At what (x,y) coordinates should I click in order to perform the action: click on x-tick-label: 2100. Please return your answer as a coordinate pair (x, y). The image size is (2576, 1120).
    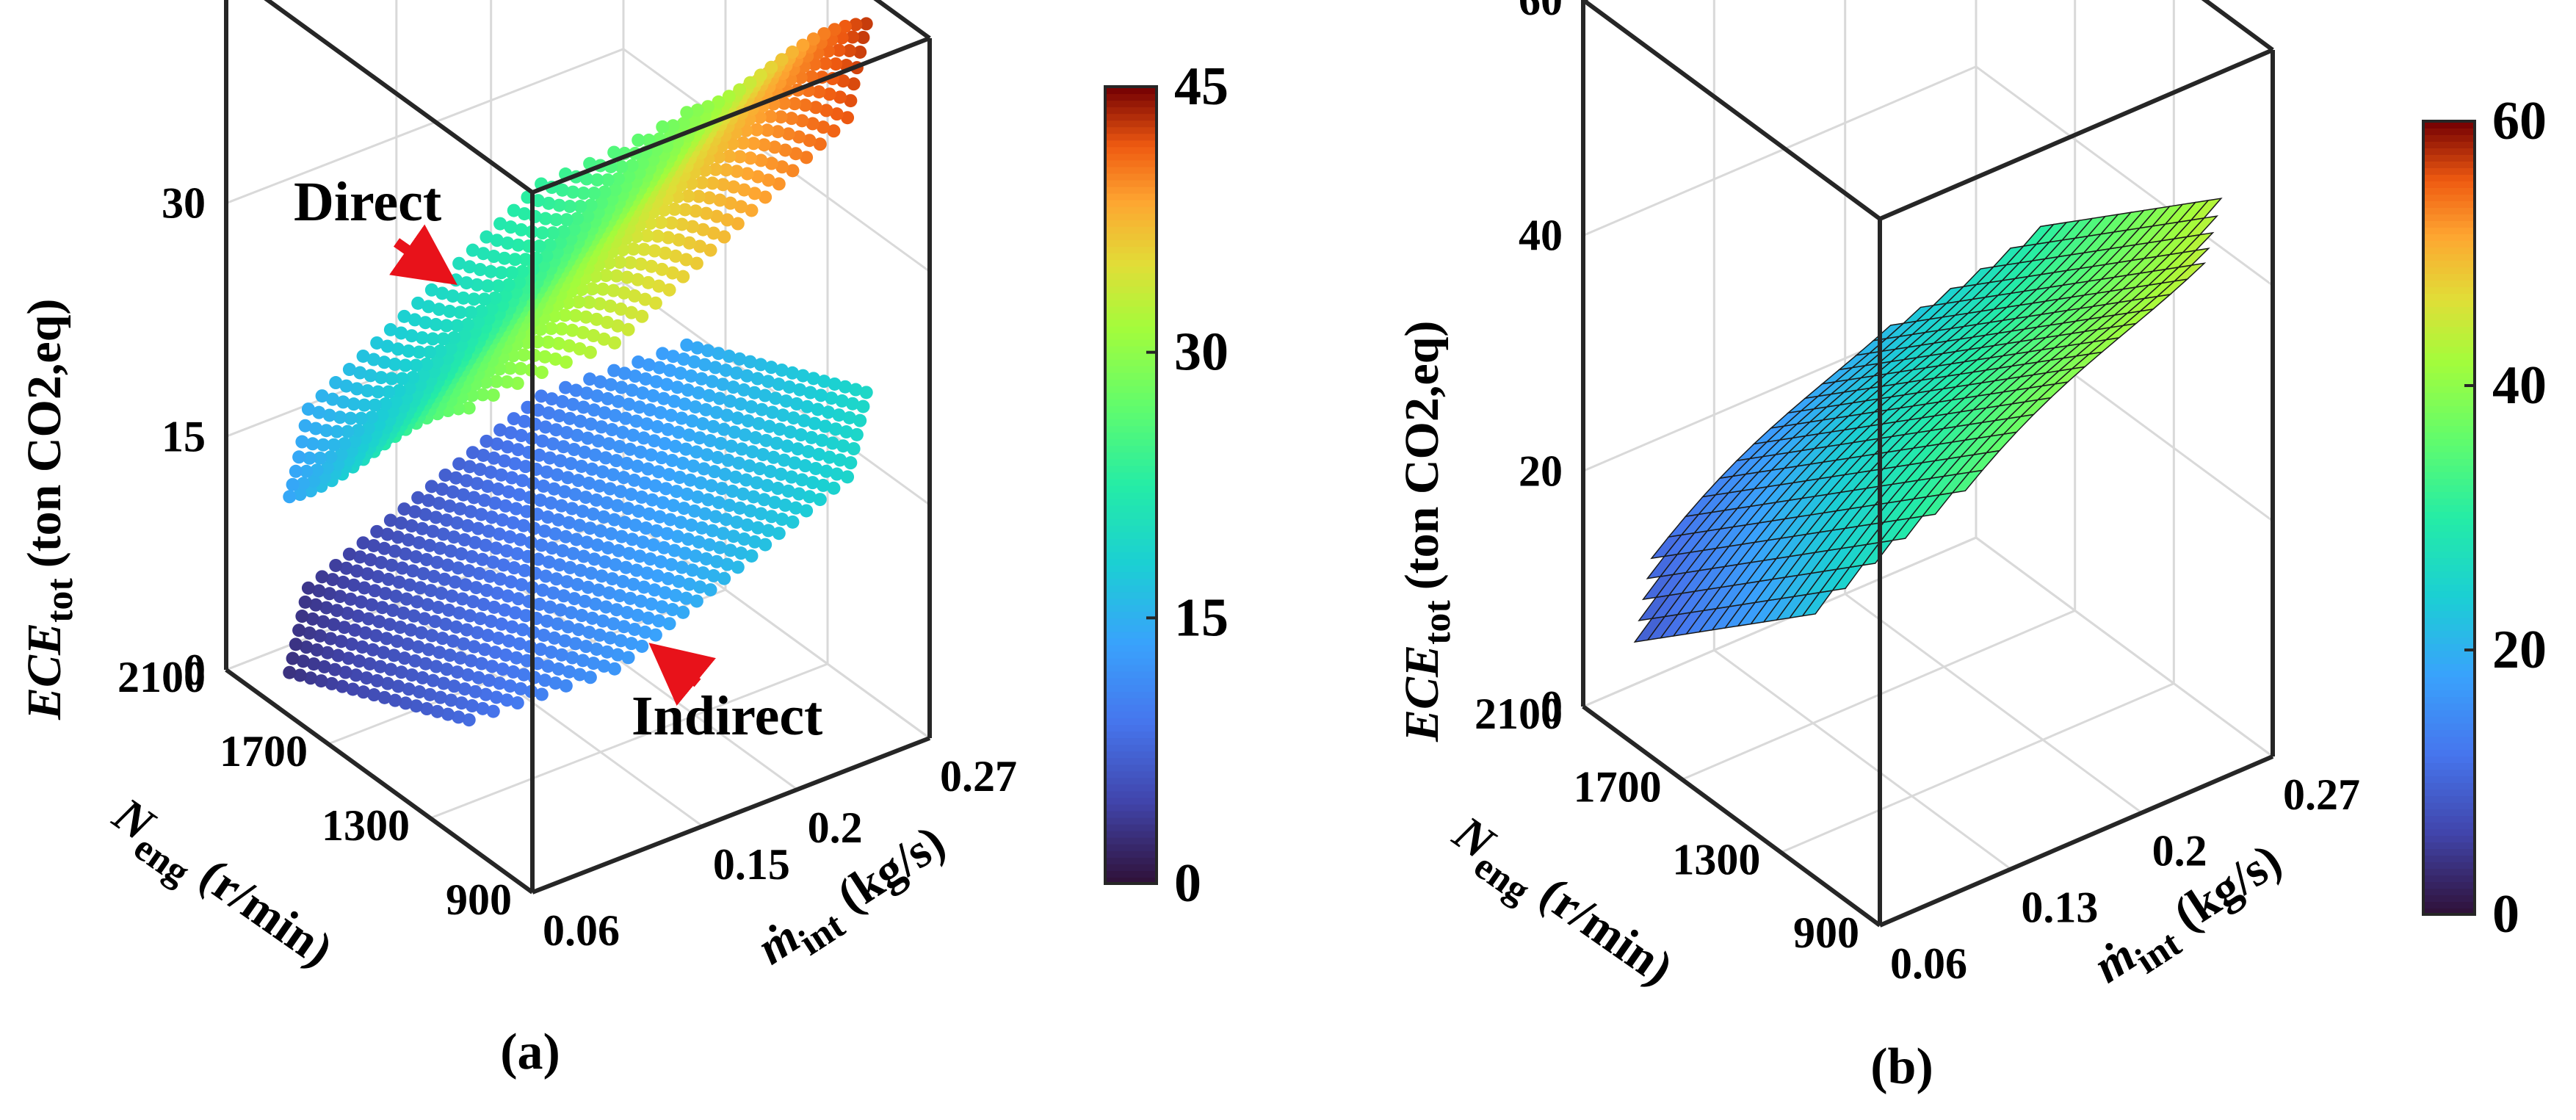
    Looking at the image, I should click on (1519, 714).